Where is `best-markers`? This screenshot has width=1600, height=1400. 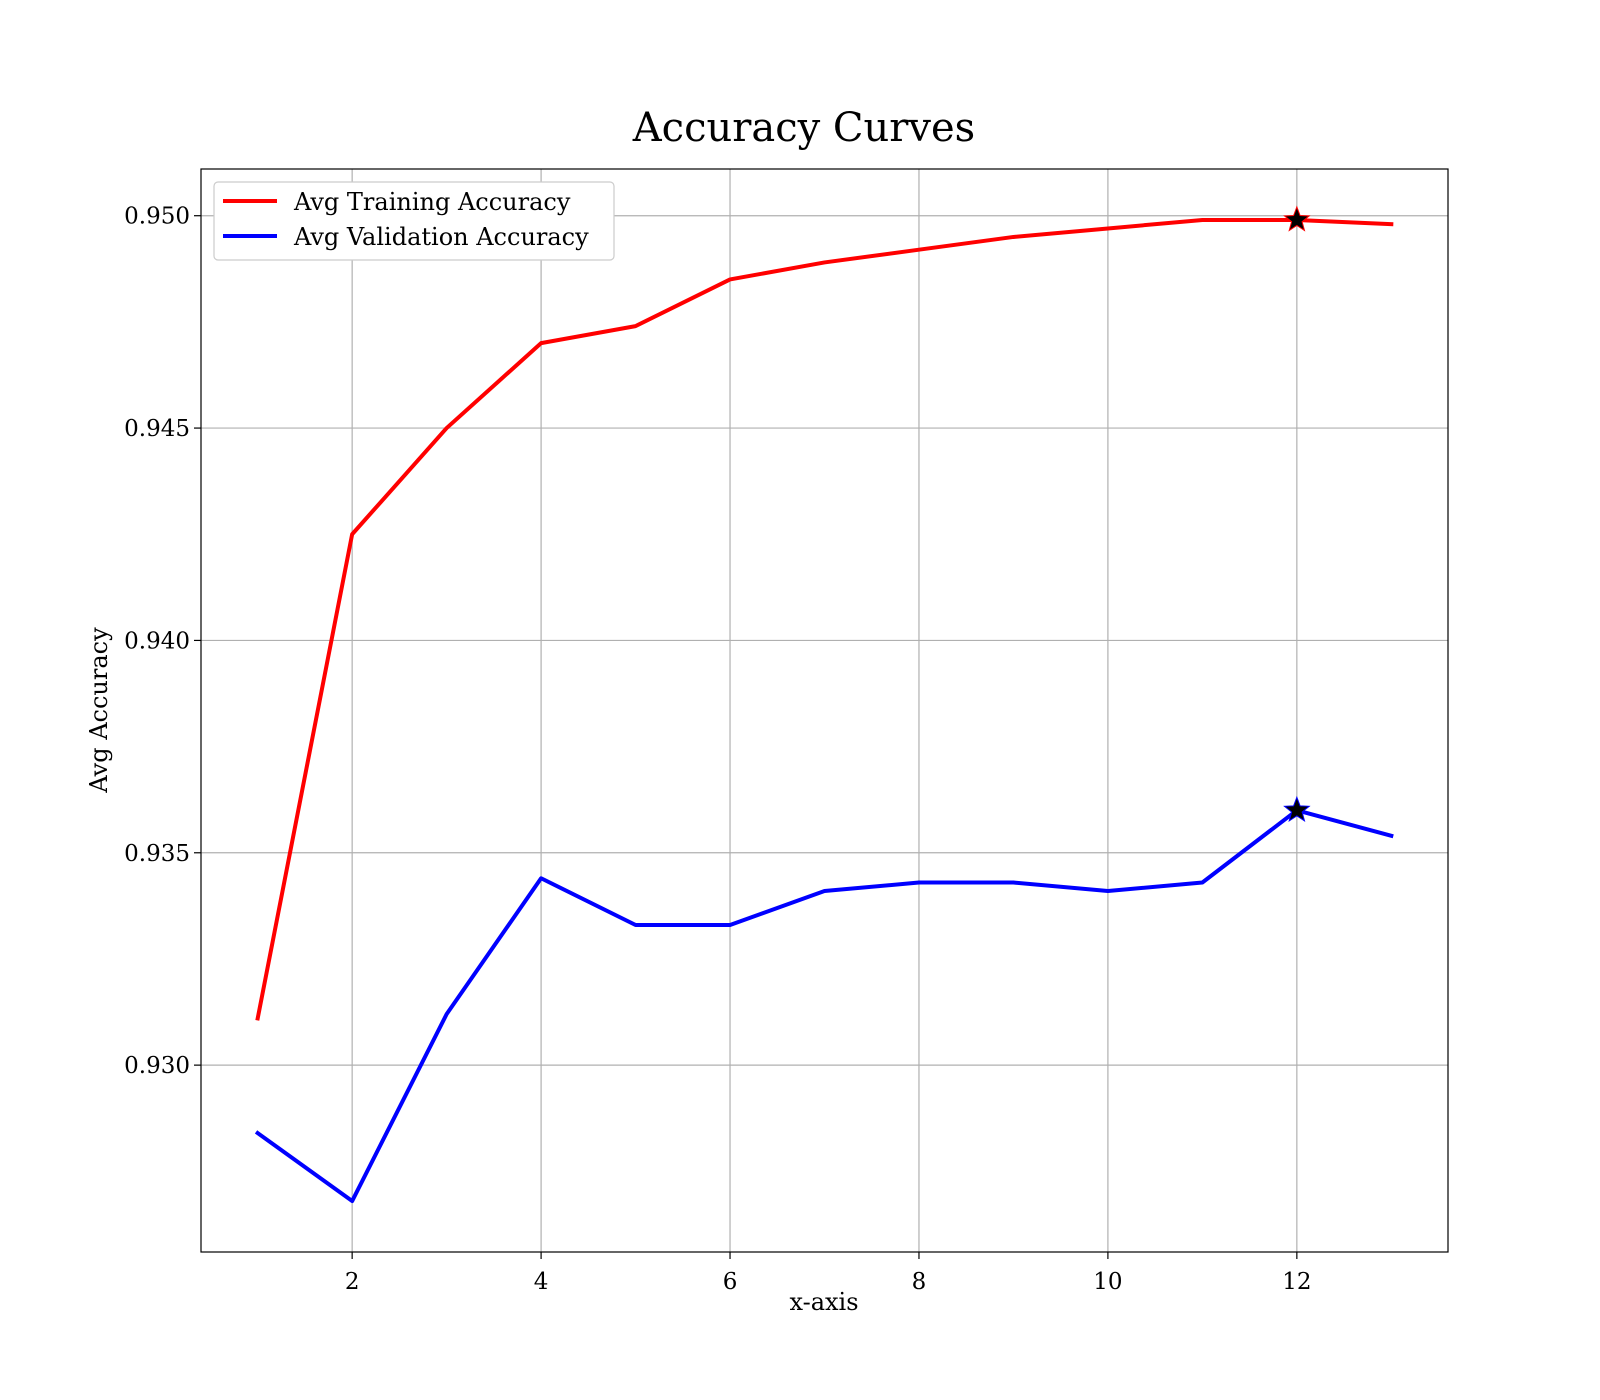 best-markers is located at coordinates (1297, 513).